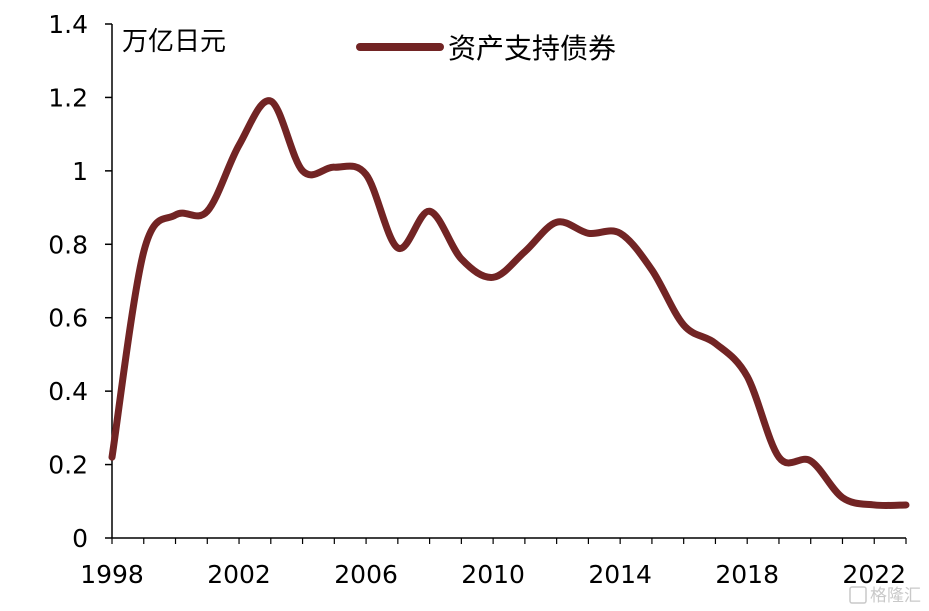  I want to click on x-tick-label: 2006, so click(366, 574).